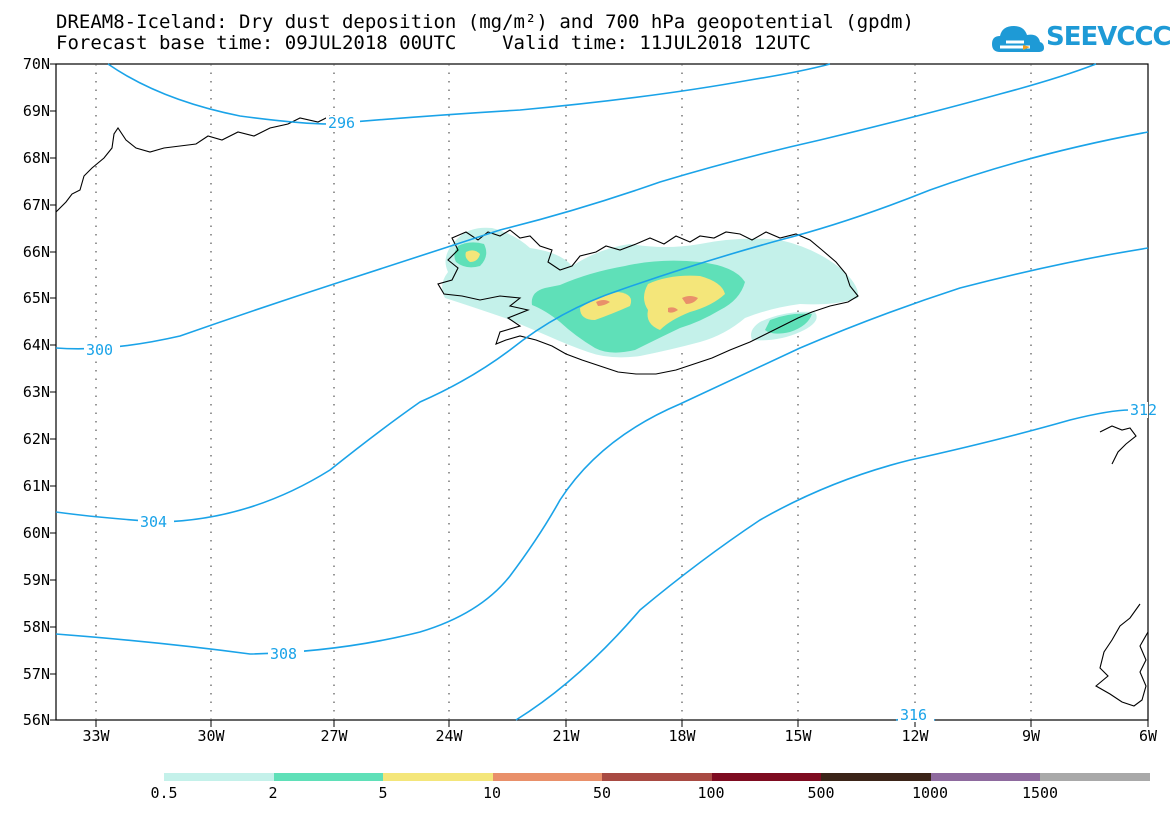 The height and width of the screenshot is (815, 1175). Describe the element at coordinates (682, 736) in the screenshot. I see `lon-label: 18W` at that location.